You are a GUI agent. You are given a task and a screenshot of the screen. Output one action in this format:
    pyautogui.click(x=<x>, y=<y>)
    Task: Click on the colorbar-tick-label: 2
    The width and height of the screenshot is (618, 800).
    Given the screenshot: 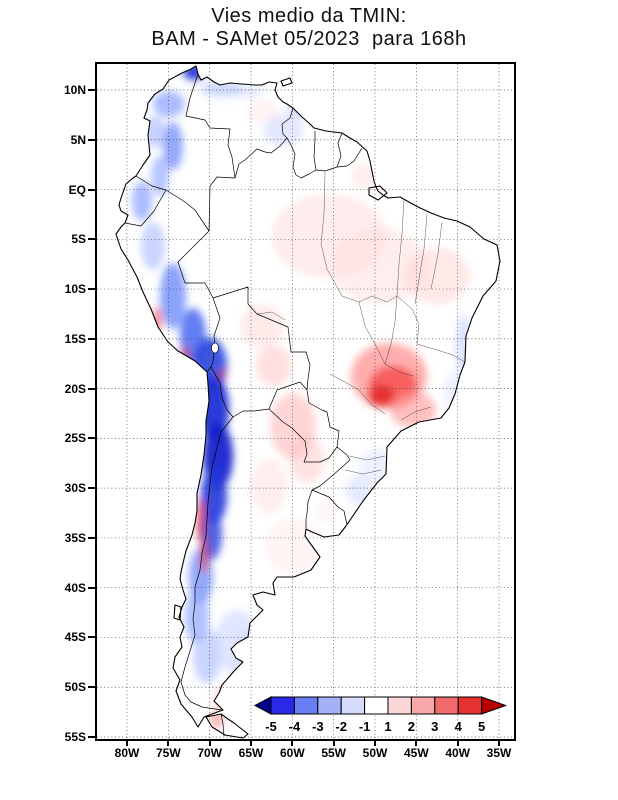 What is the action you would take?
    pyautogui.click(x=411, y=726)
    